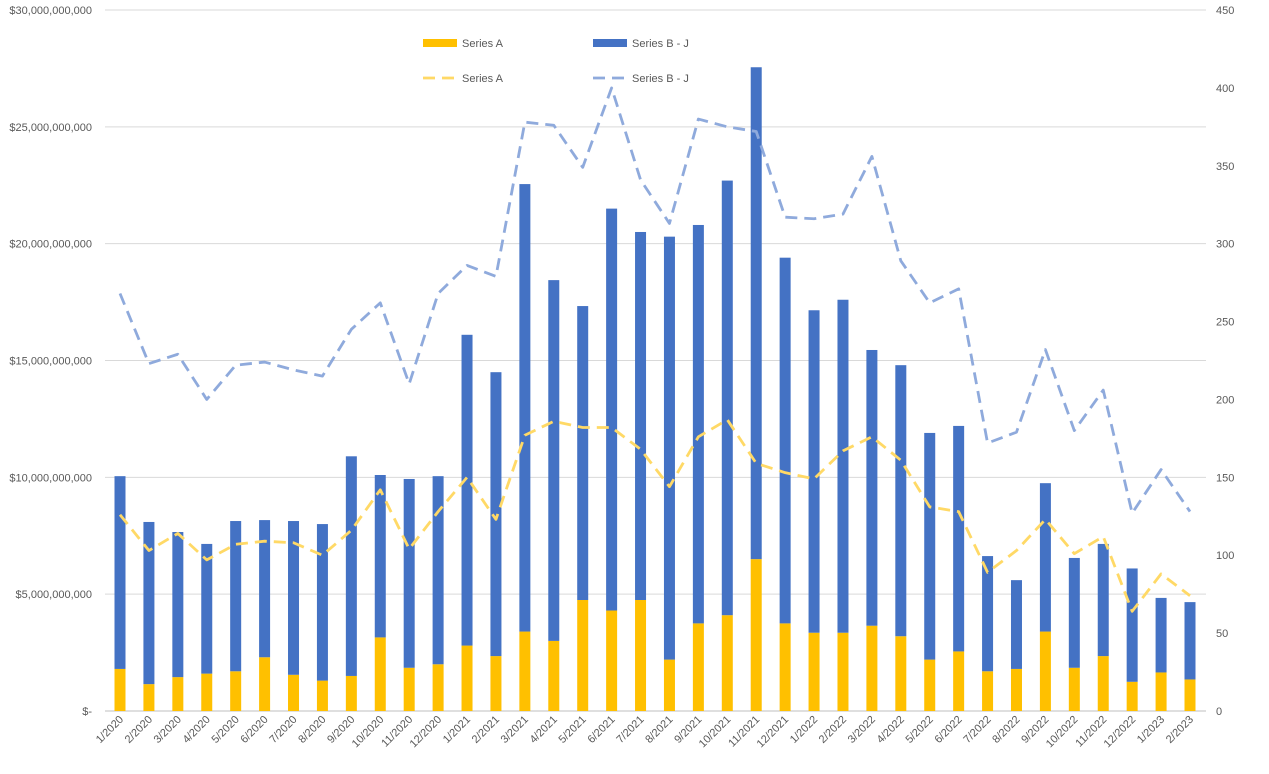  What do you see at coordinates (1151, 730) in the screenshot?
I see `x-tick-label: 1/2023` at bounding box center [1151, 730].